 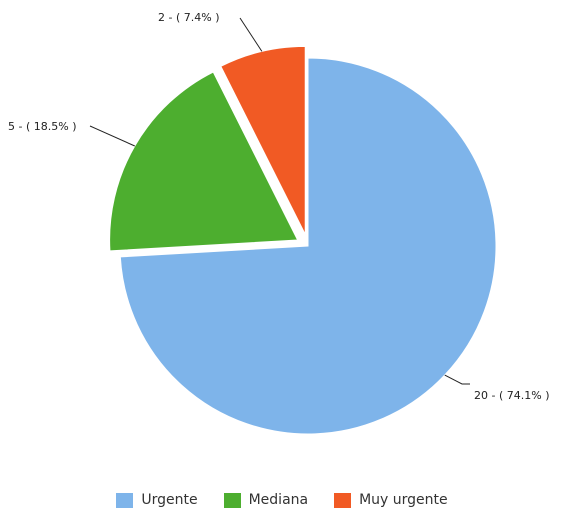 What do you see at coordinates (169, 500) in the screenshot?
I see `legend-label-urgente: Urgente` at bounding box center [169, 500].